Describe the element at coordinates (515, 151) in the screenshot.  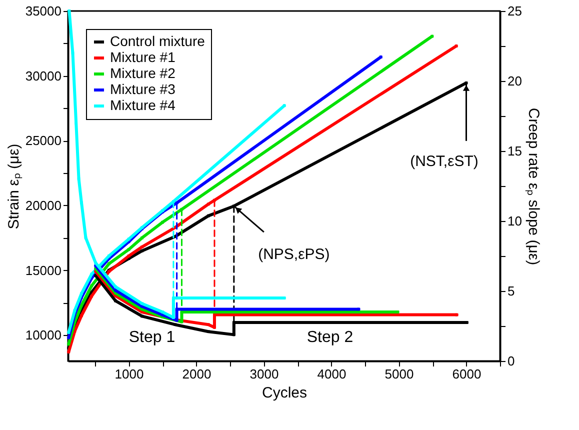
I see `y2-tick-label: 15` at that location.